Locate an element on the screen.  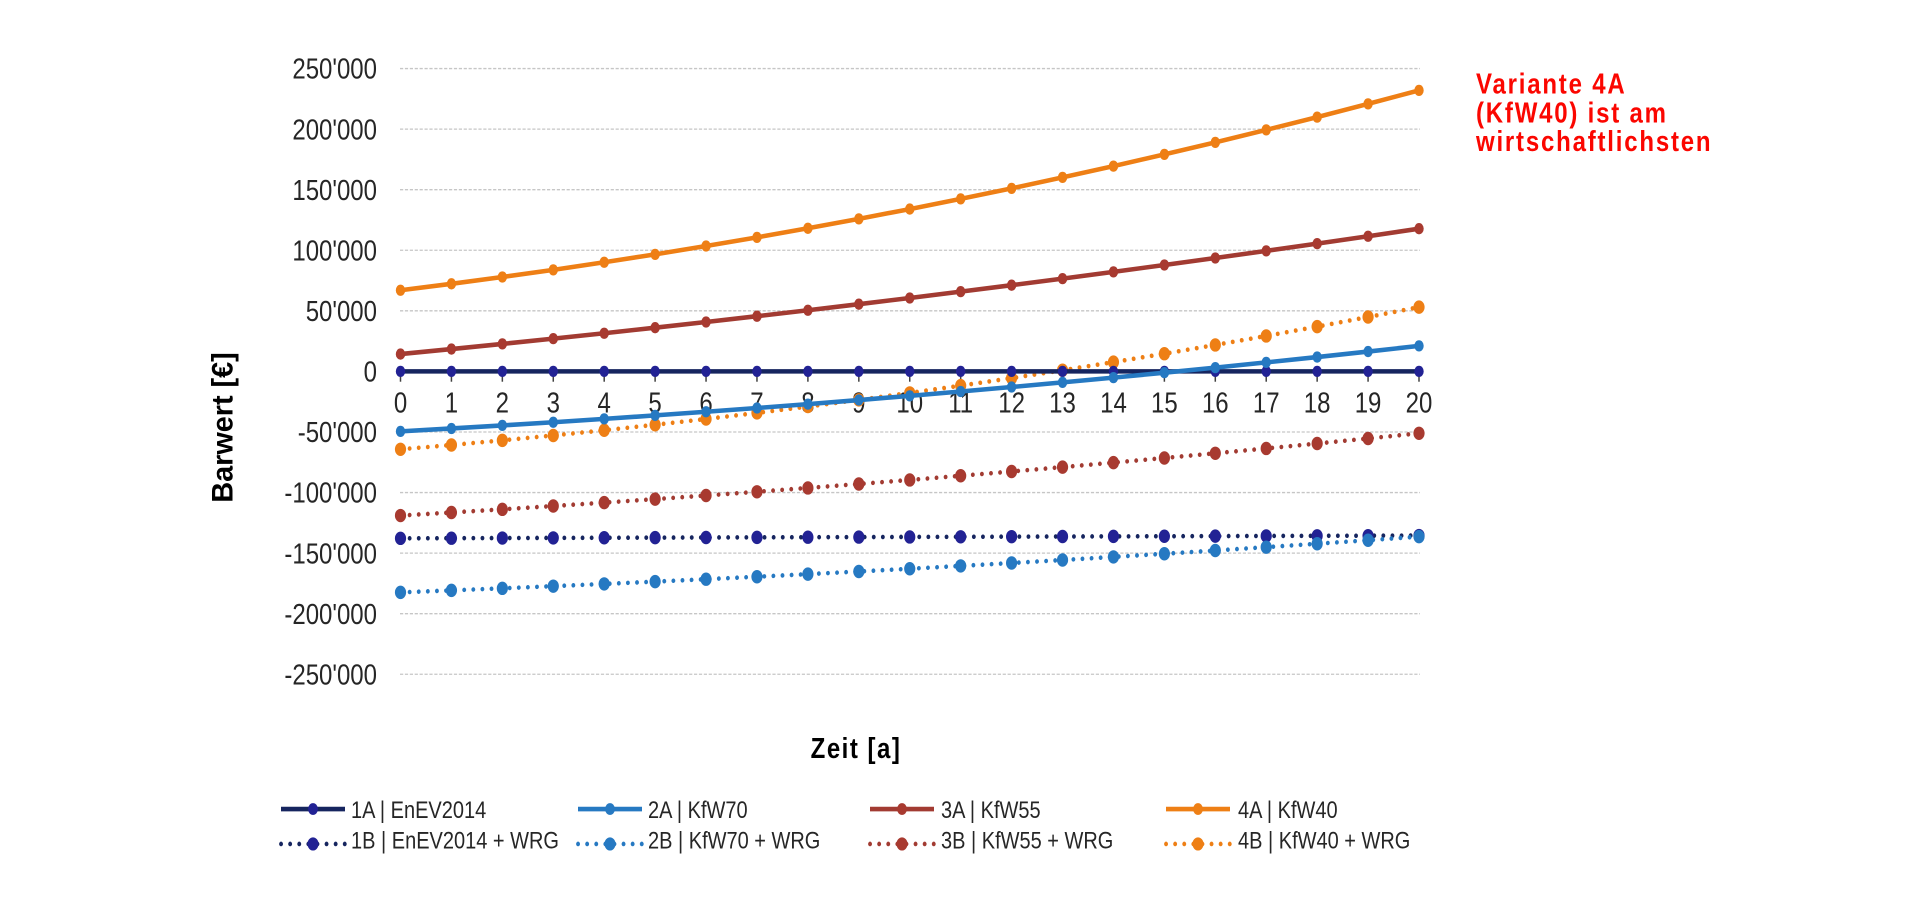
svg-text: 5 is located at coordinates (654, 403).